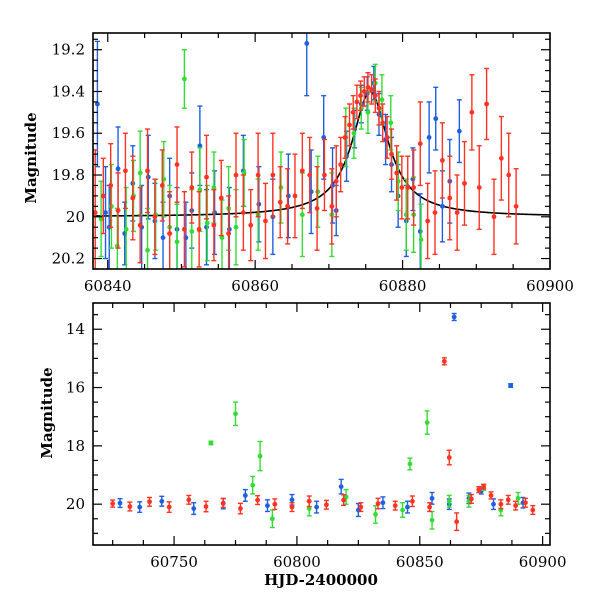  I want to click on y-tick-label: 20.2, so click(68, 259).